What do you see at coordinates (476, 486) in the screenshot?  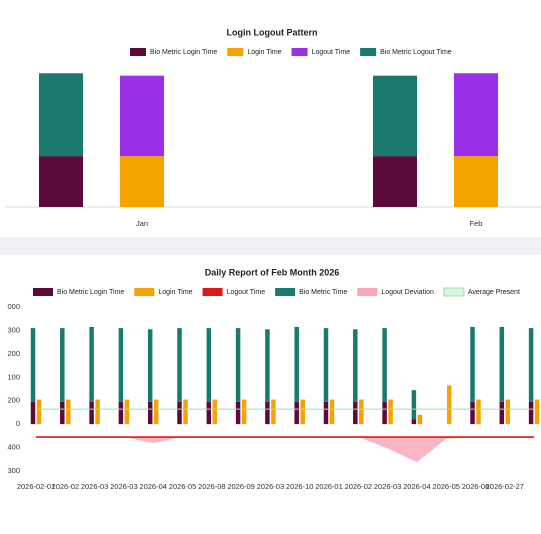 I see `x-tick-label: 2026-06` at bounding box center [476, 486].